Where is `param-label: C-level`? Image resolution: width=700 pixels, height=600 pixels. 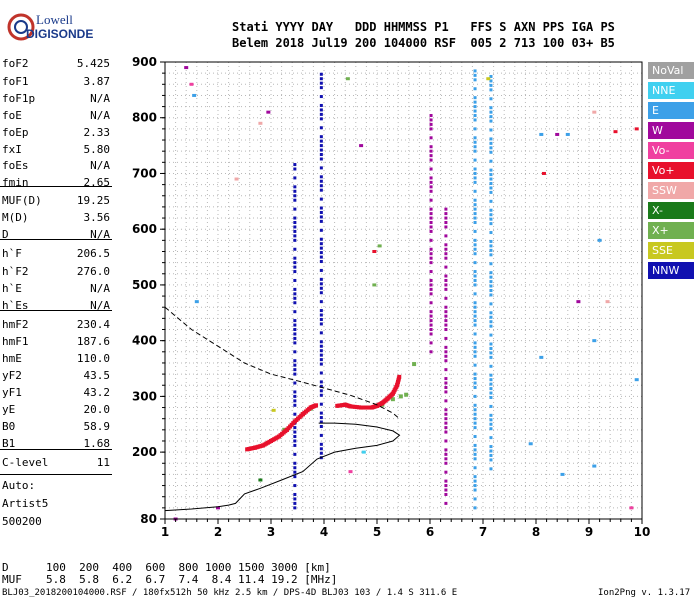
param-label: C-level is located at coordinates (25, 462).